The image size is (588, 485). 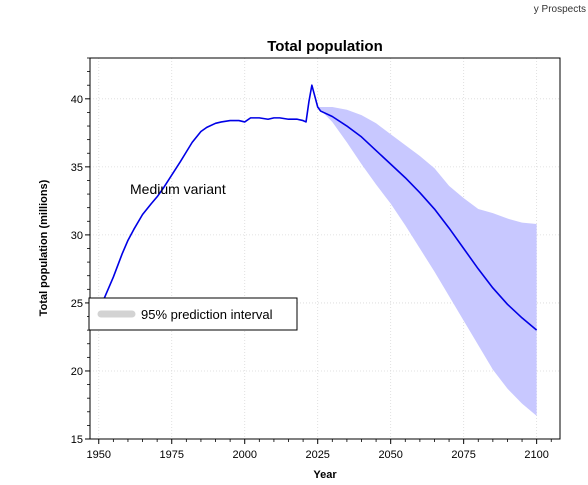 What do you see at coordinates (207, 314) in the screenshot?
I see `legend-label: 95% prediction interval` at bounding box center [207, 314].